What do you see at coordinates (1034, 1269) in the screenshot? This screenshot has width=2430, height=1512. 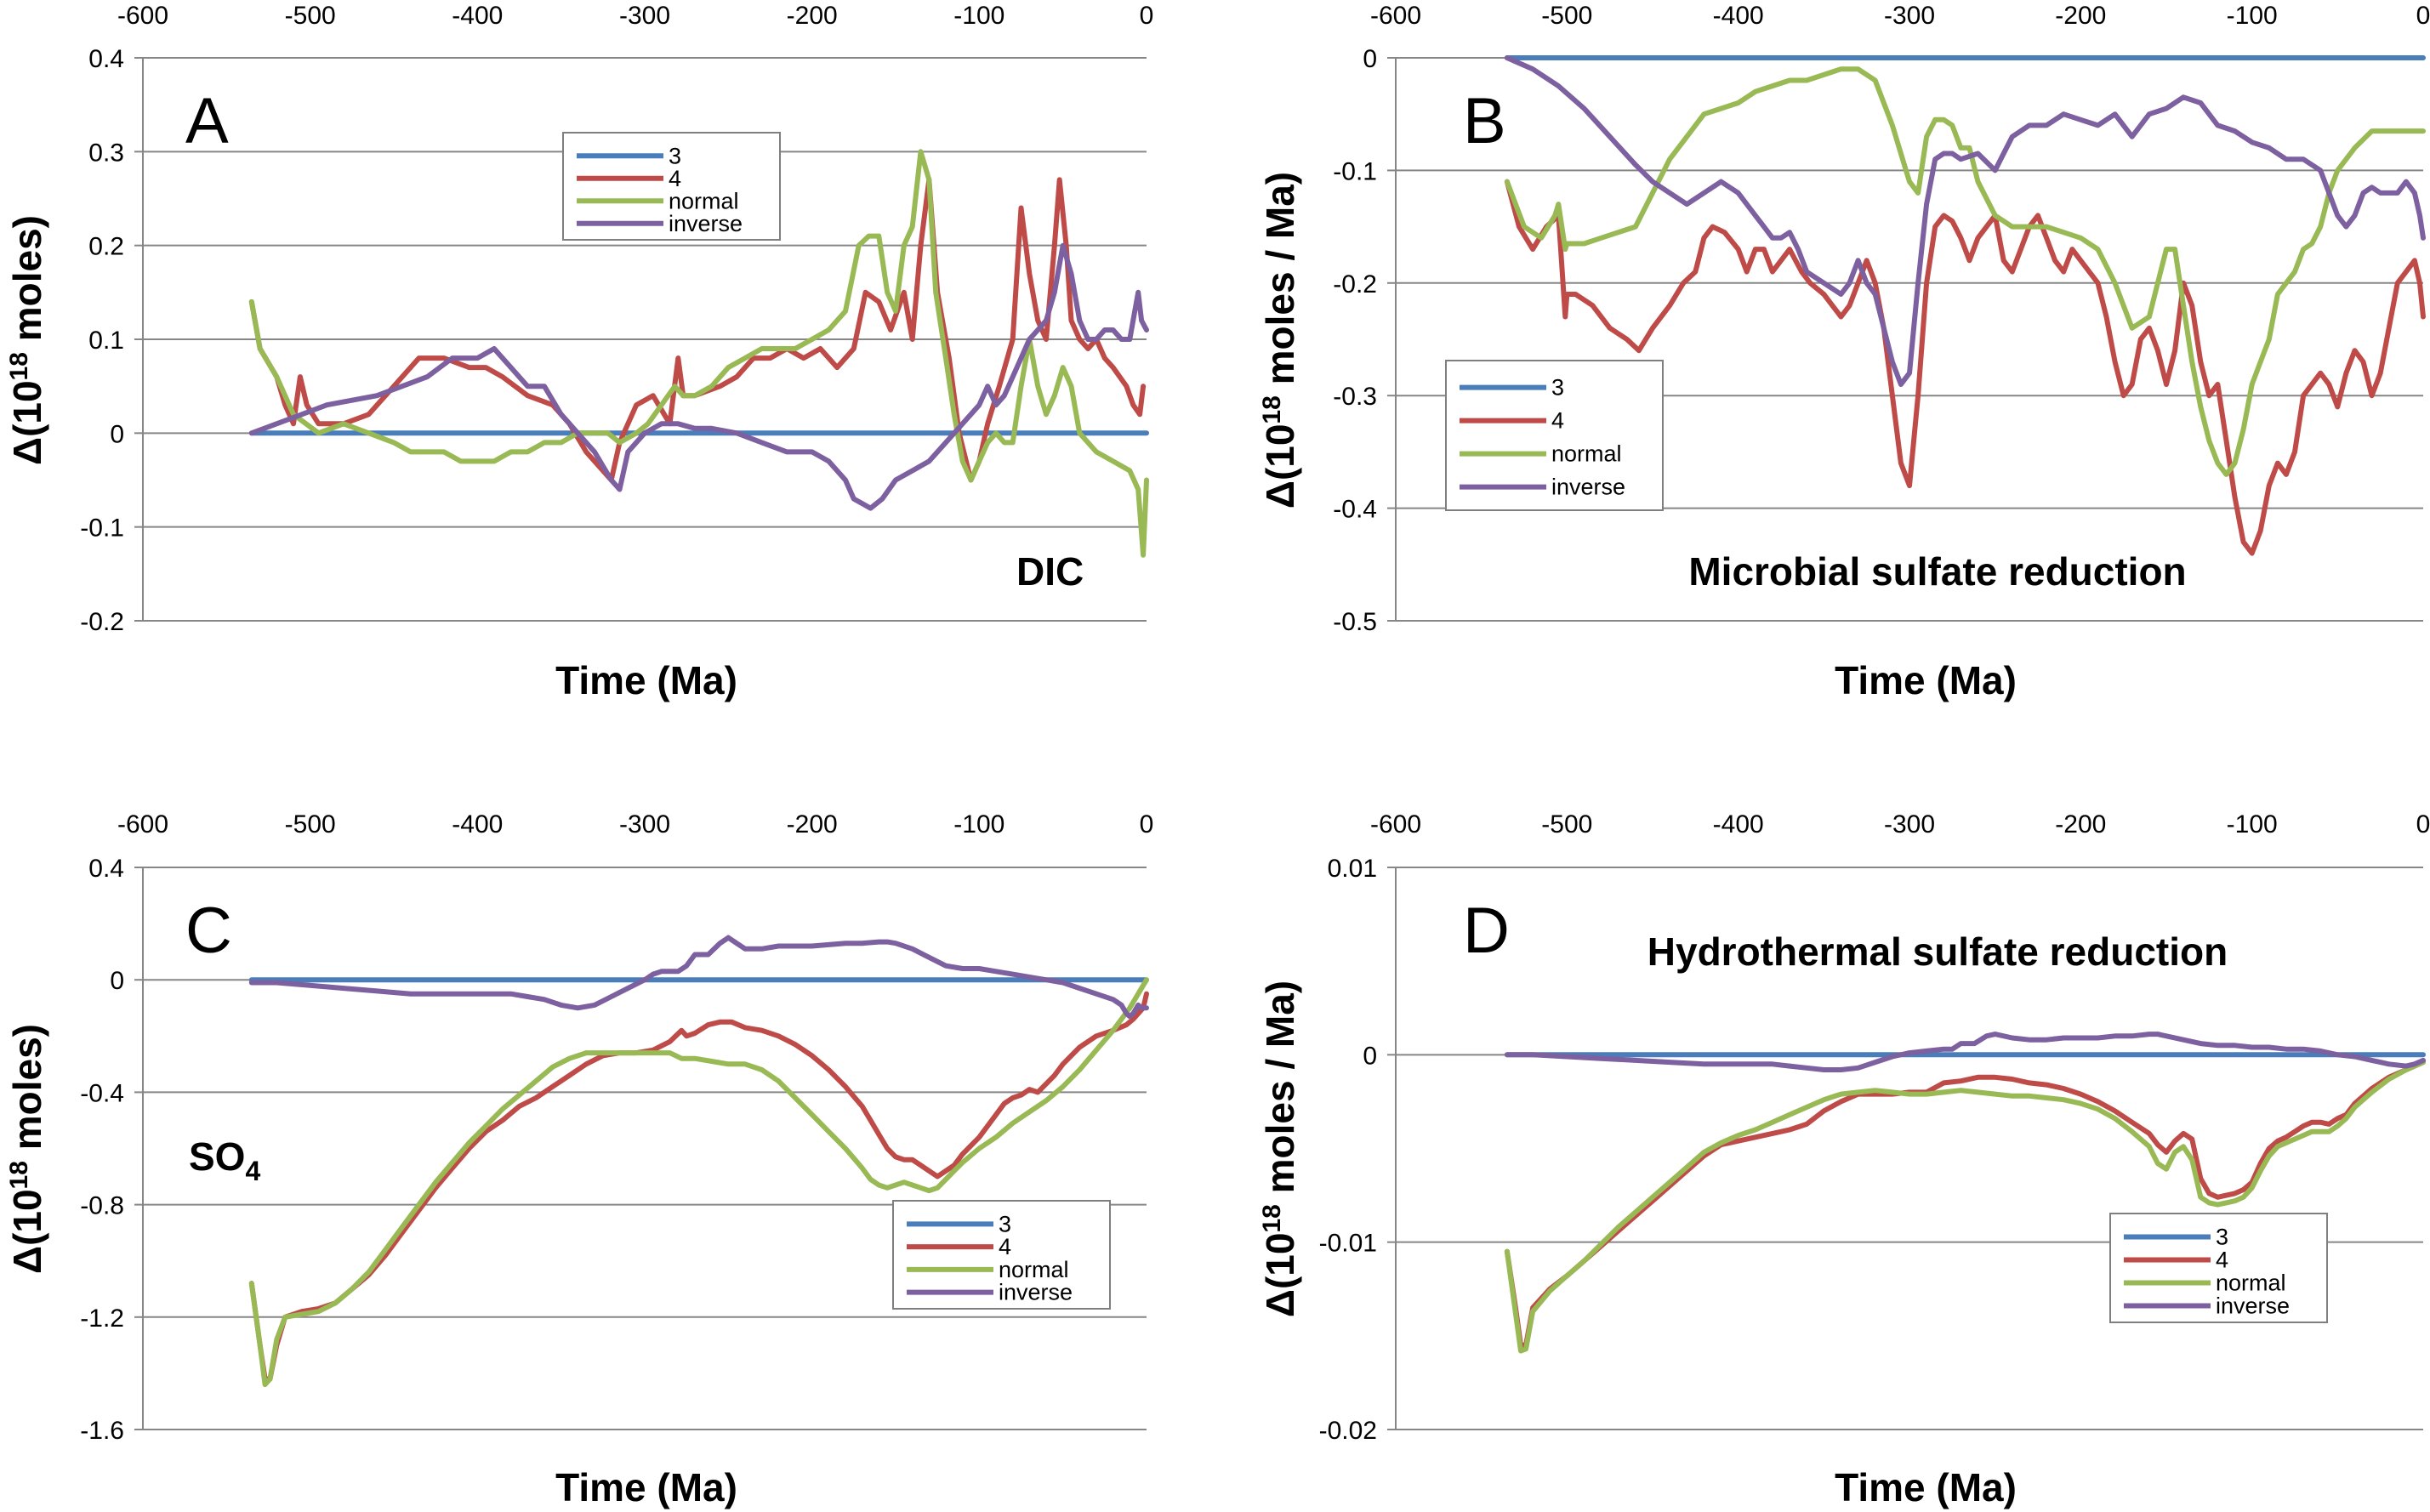 I see `legend-label-c-normal: normal` at bounding box center [1034, 1269].